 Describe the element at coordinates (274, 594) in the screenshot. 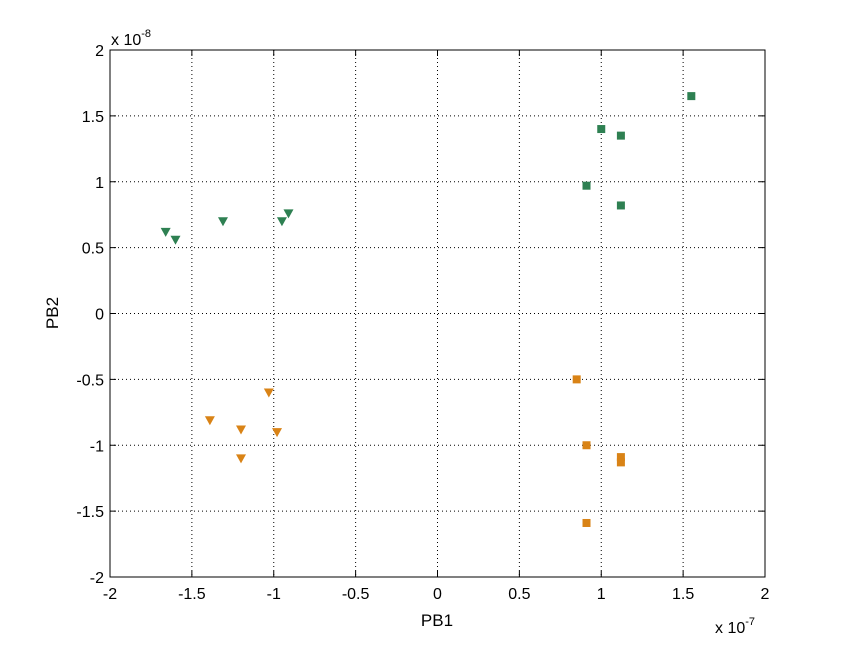

I see `x-tick-label: -1` at that location.